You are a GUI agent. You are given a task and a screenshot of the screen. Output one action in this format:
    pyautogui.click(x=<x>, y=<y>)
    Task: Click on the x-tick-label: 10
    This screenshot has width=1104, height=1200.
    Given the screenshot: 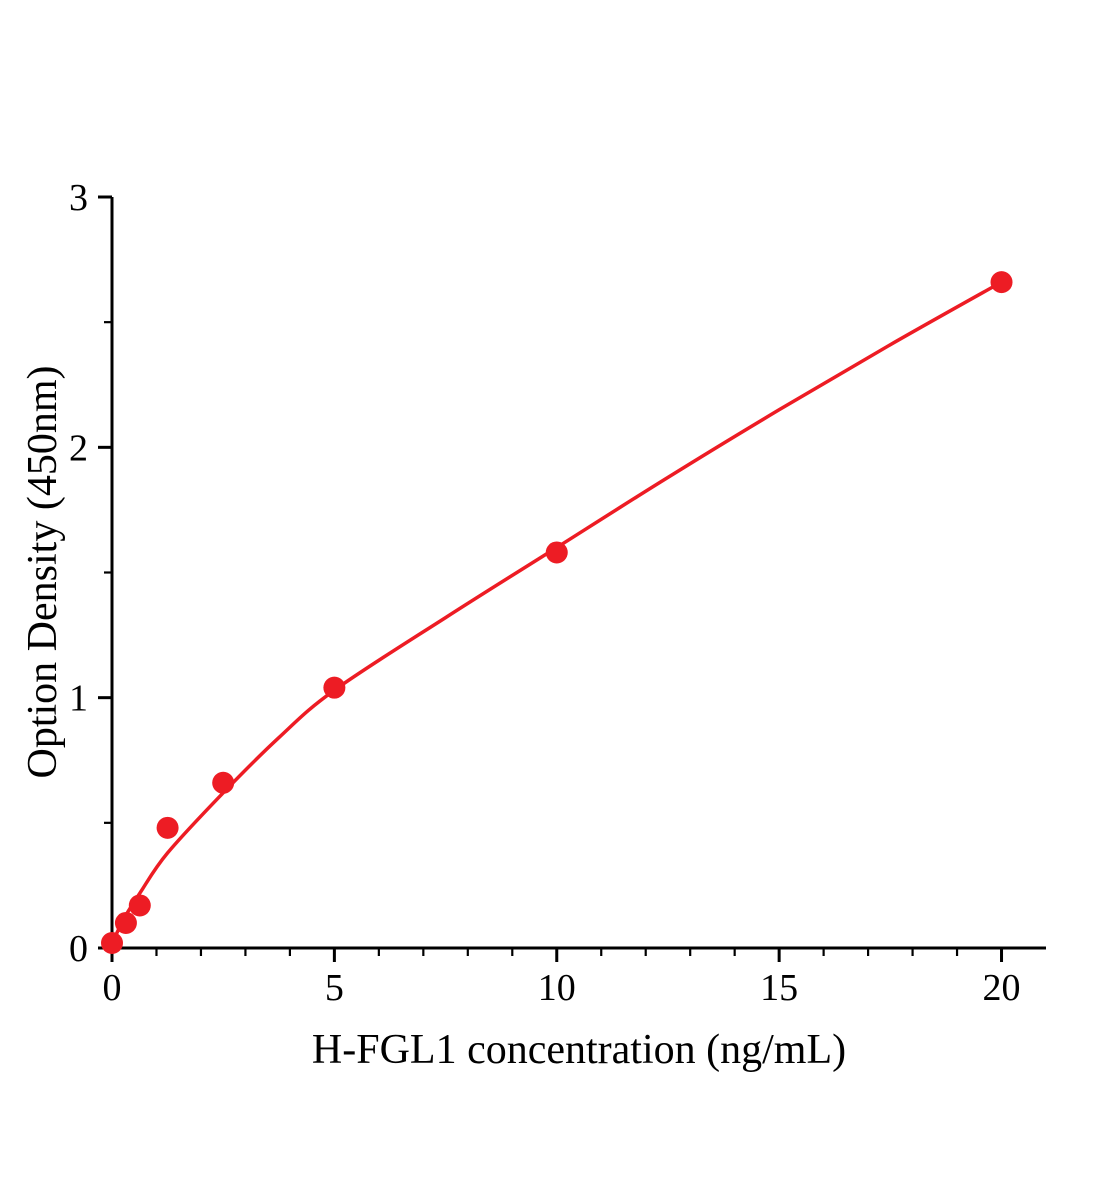 What is the action you would take?
    pyautogui.click(x=557, y=988)
    